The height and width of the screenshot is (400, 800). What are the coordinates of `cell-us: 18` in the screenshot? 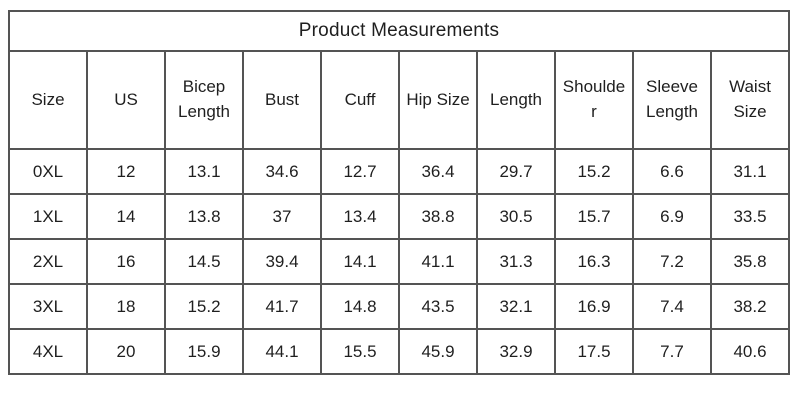 It's located at (126, 306).